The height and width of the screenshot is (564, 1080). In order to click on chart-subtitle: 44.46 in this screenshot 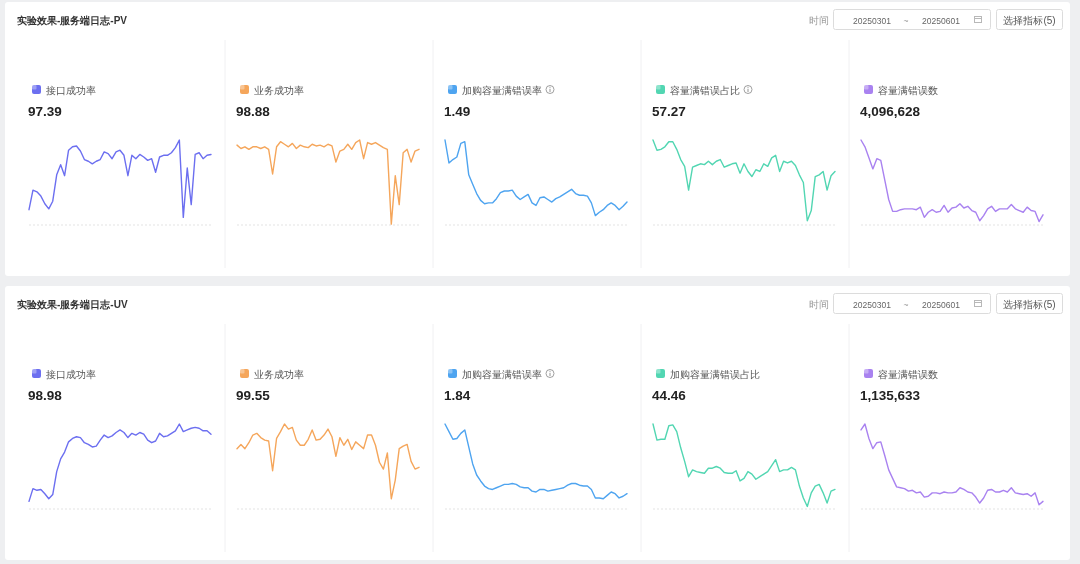, I will do `click(669, 395)`.